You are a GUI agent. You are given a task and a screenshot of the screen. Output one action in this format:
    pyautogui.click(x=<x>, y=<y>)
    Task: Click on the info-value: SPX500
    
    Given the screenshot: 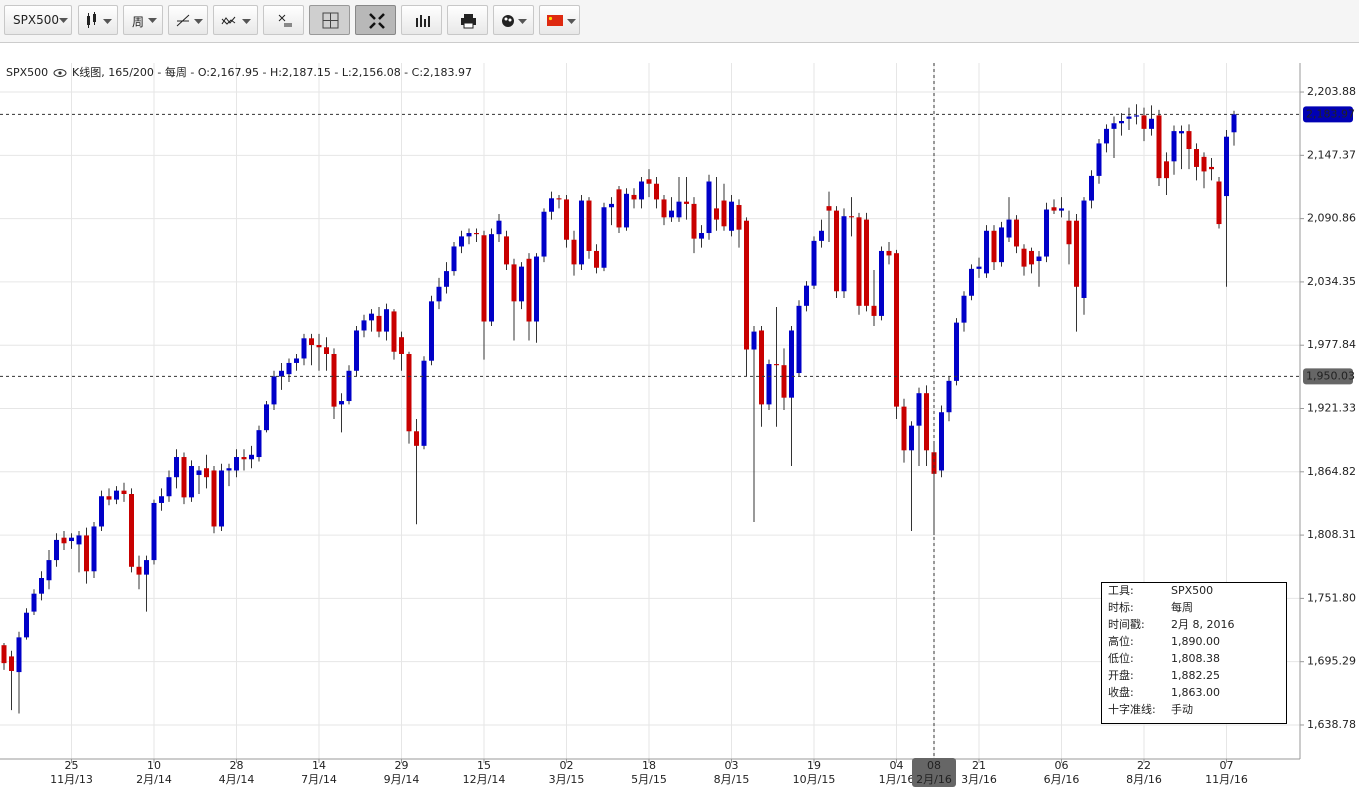 What is the action you would take?
    pyautogui.click(x=1192, y=590)
    